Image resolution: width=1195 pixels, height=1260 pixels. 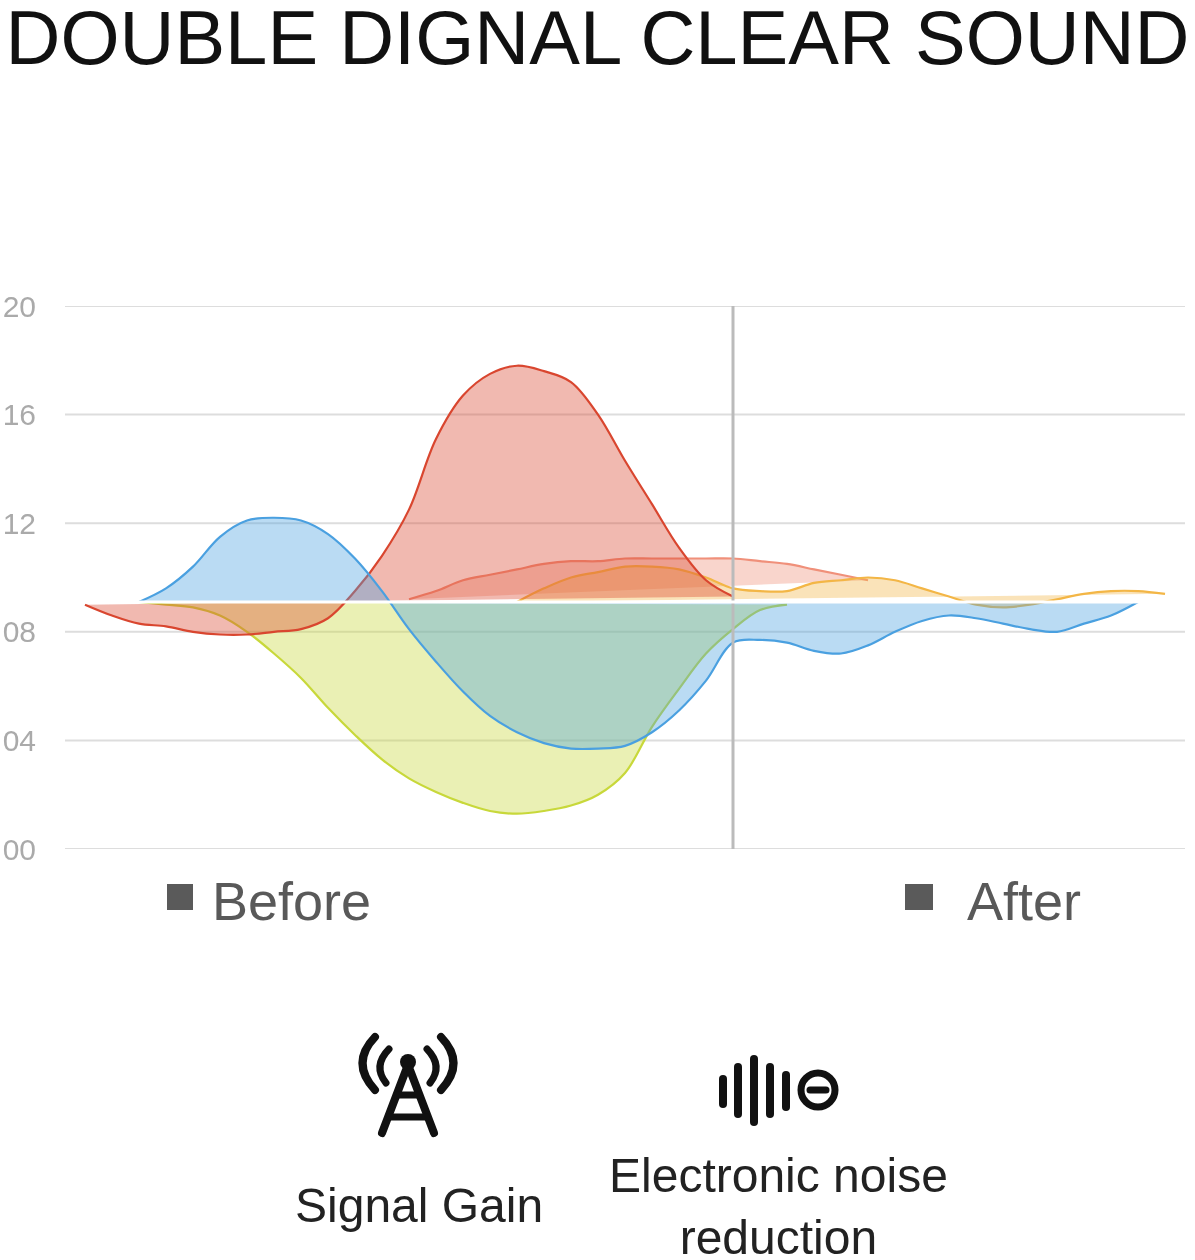 What do you see at coordinates (19, 849) in the screenshot?
I see `y-tick-label: 00` at bounding box center [19, 849].